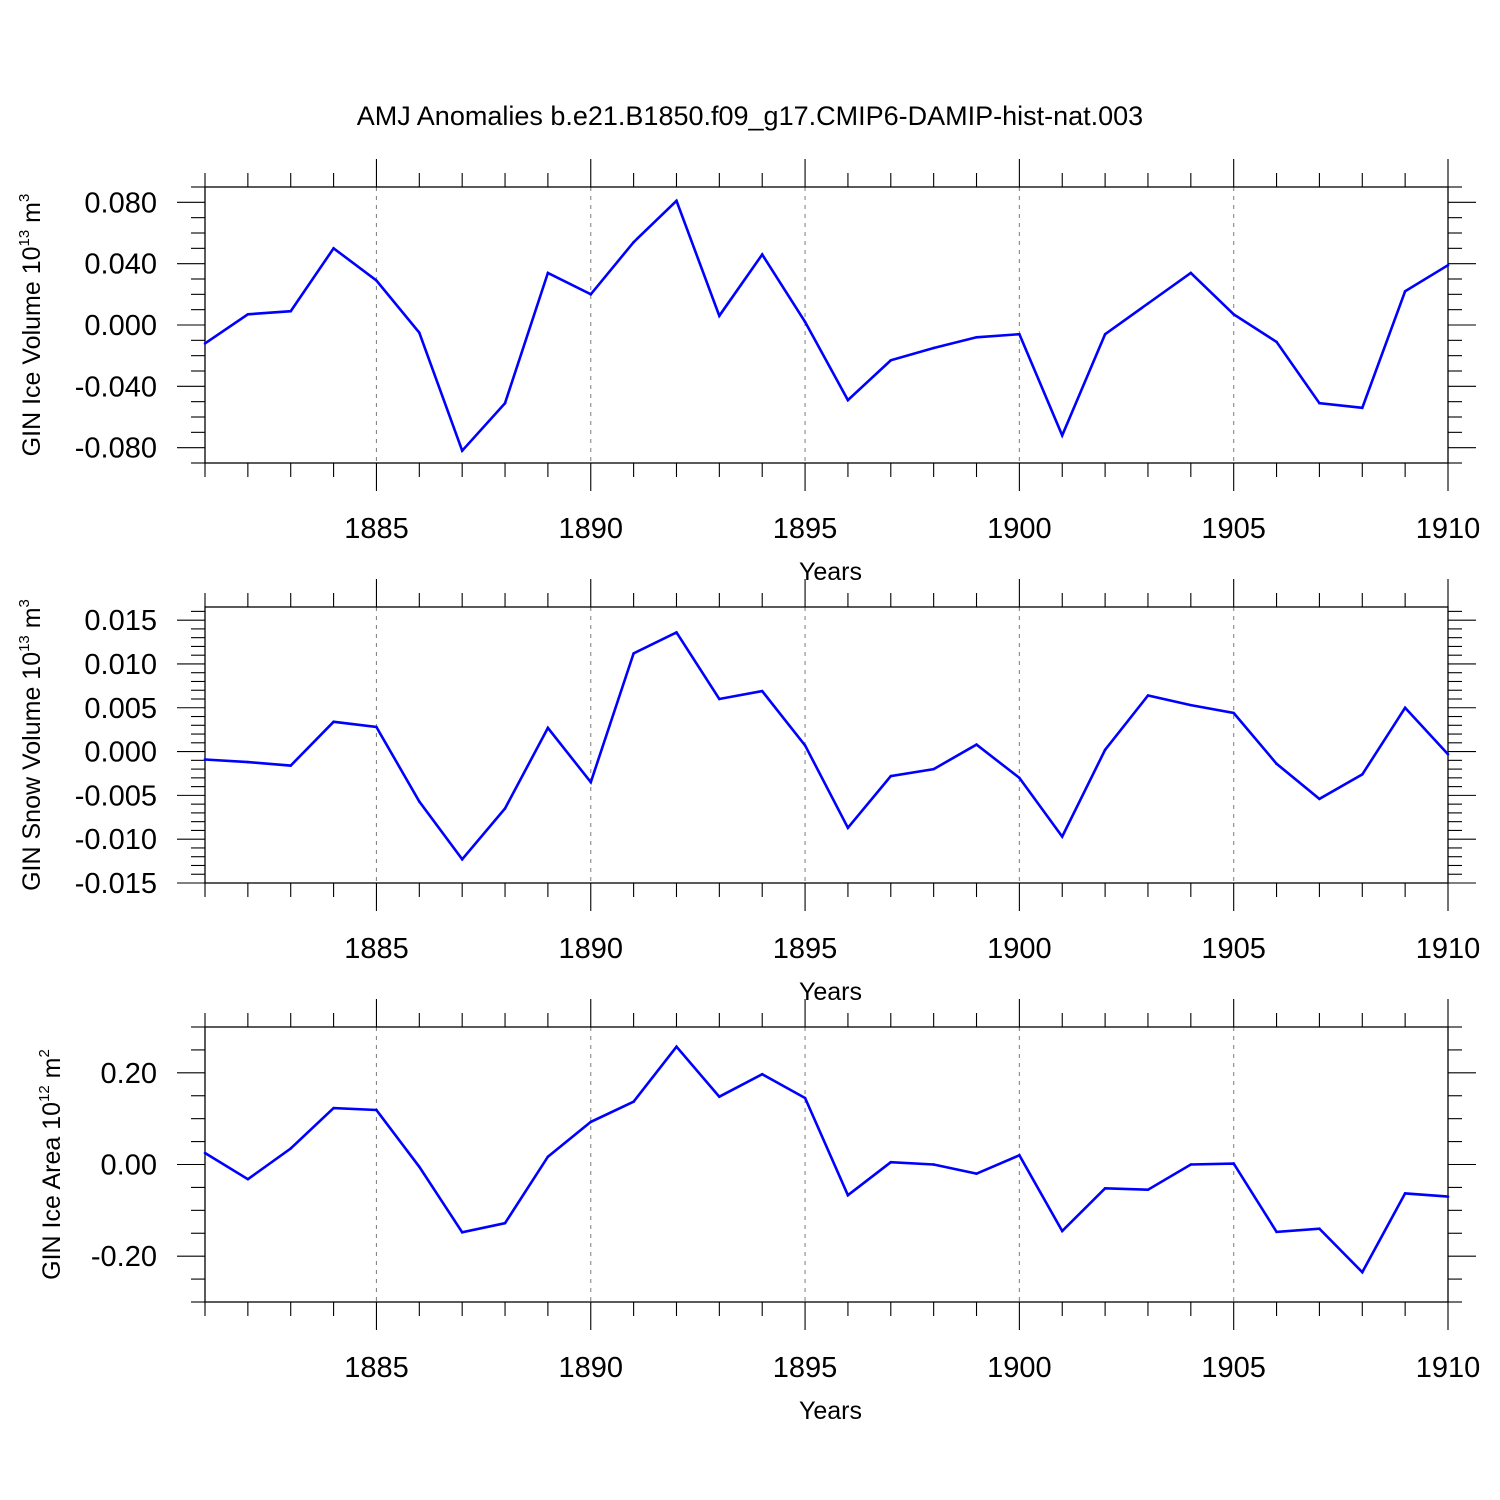 The width and height of the screenshot is (1500, 1500). I want to click on y-tick-label: 0.000, so click(120, 753).